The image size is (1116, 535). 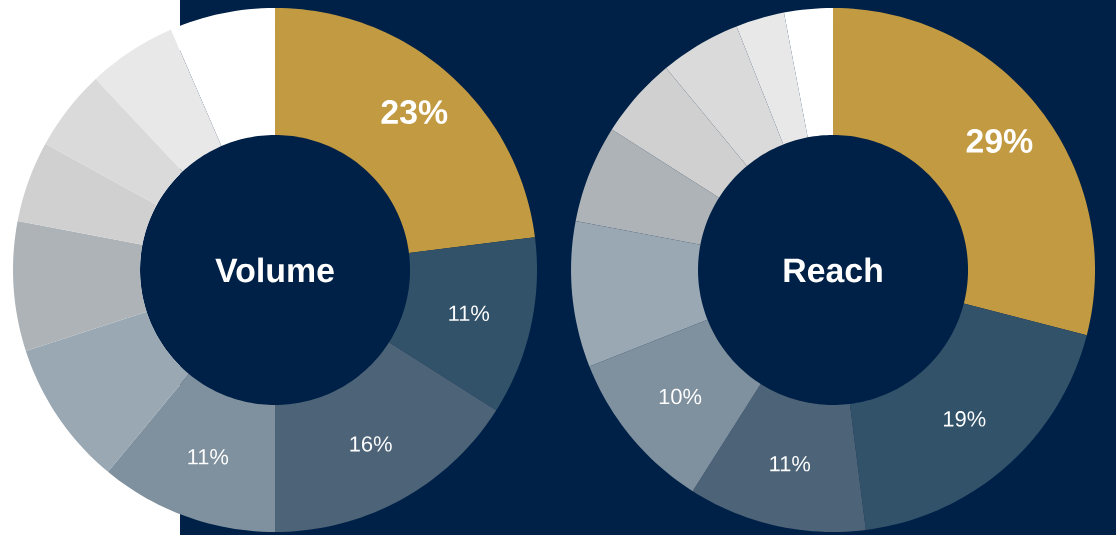 I want to click on text: Reach, so click(x=833, y=270).